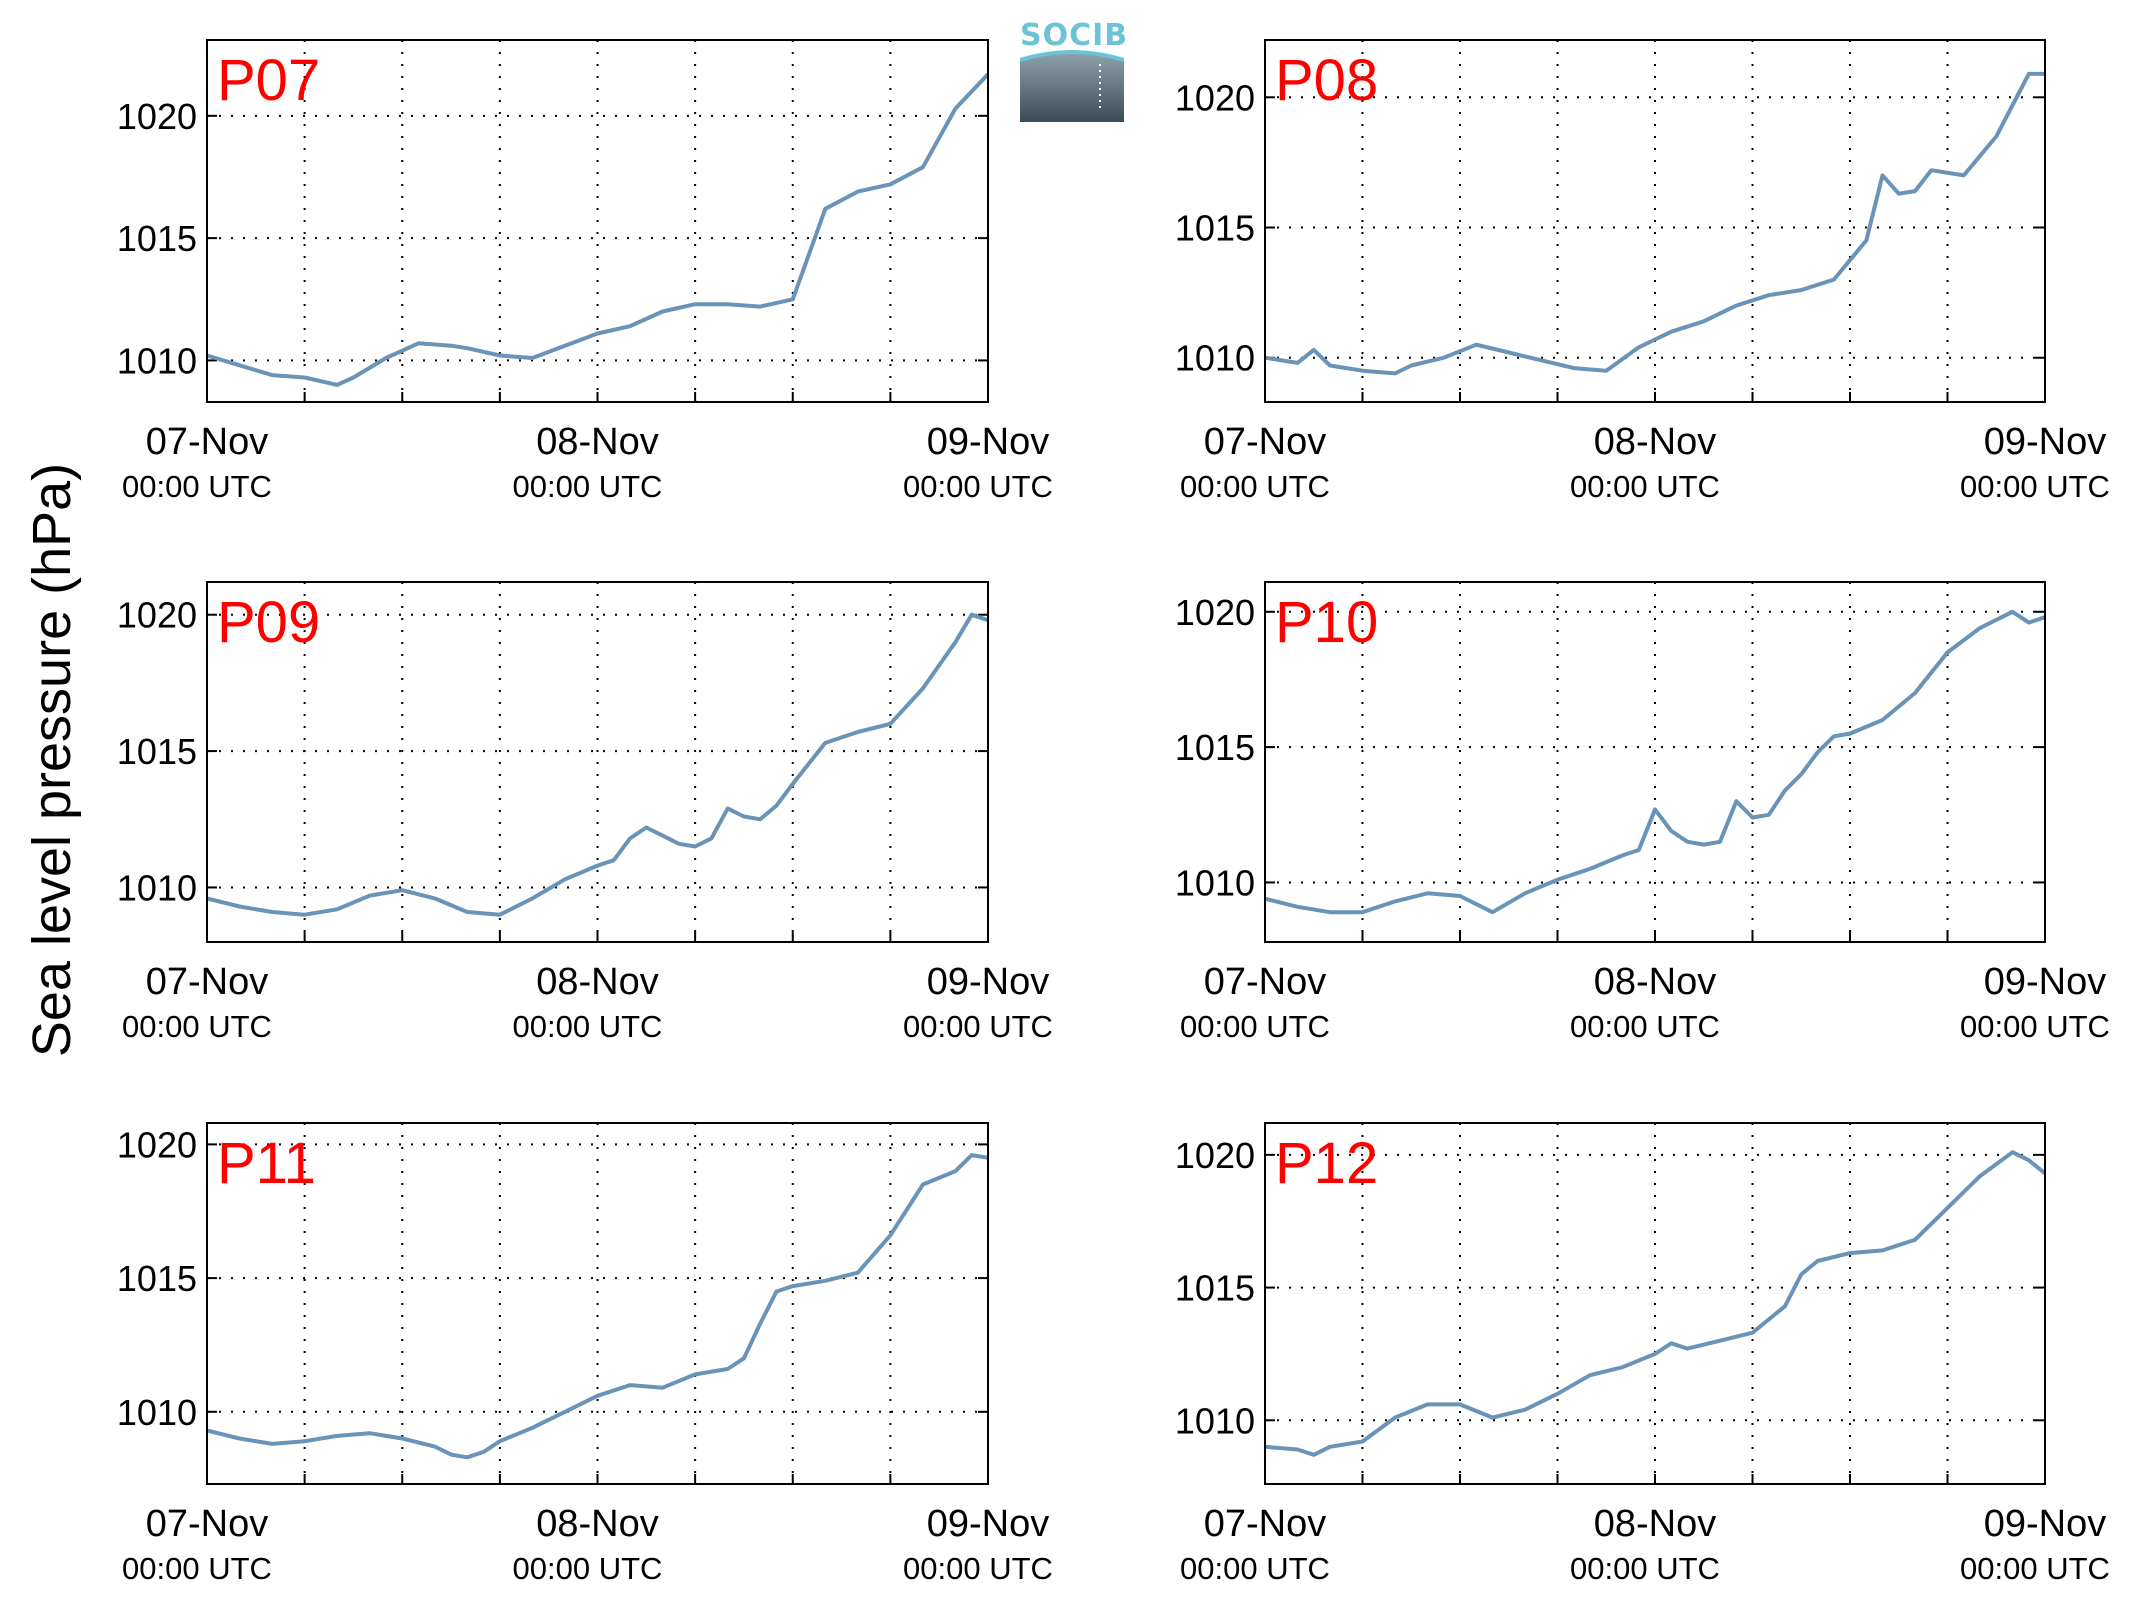 Image resolution: width=2133 pixels, height=1608 pixels. I want to click on y-axis-label: Sea level pressure (hPa), so click(52, 760).